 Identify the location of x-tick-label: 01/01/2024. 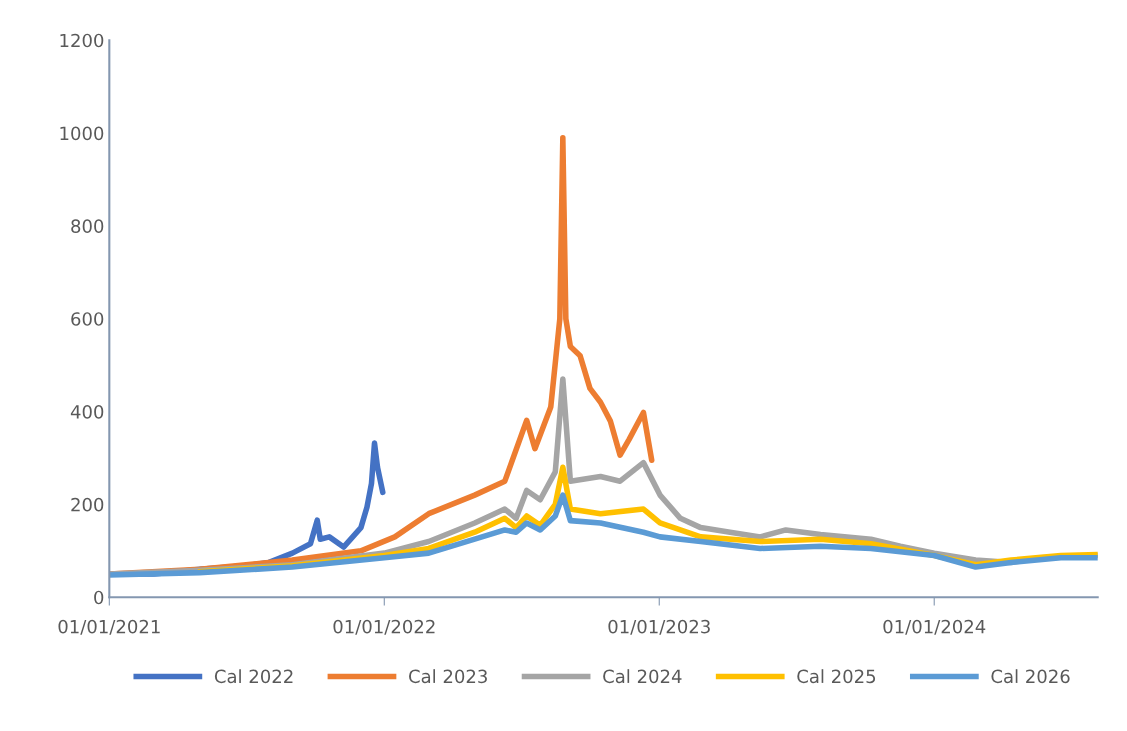
(934, 627).